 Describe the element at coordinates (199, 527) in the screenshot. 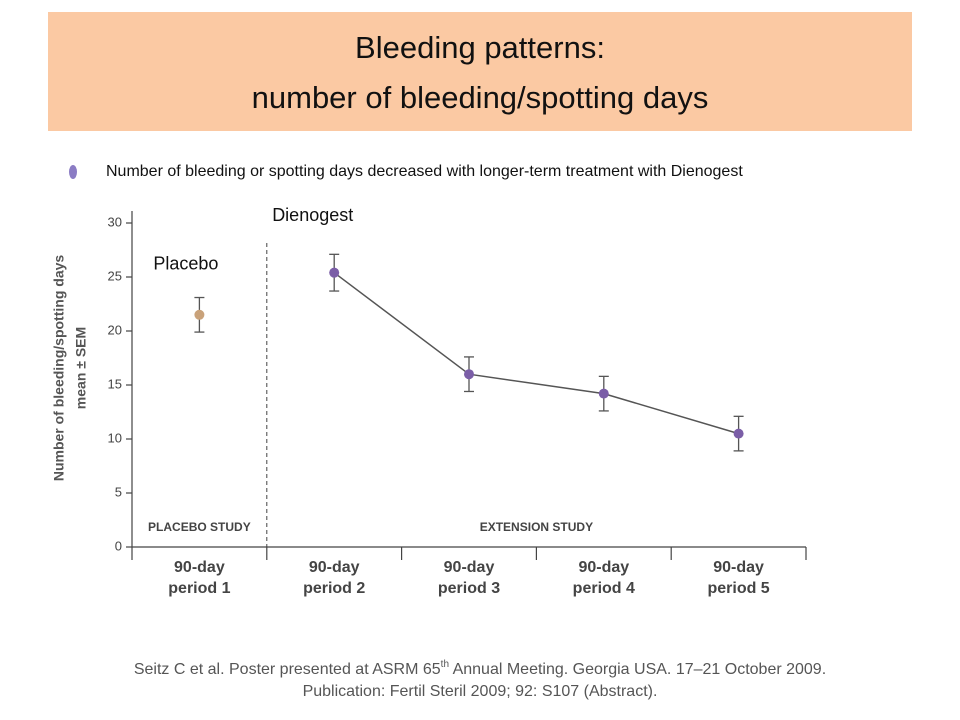

I see `region-label: PLACEBO STUDY` at that location.